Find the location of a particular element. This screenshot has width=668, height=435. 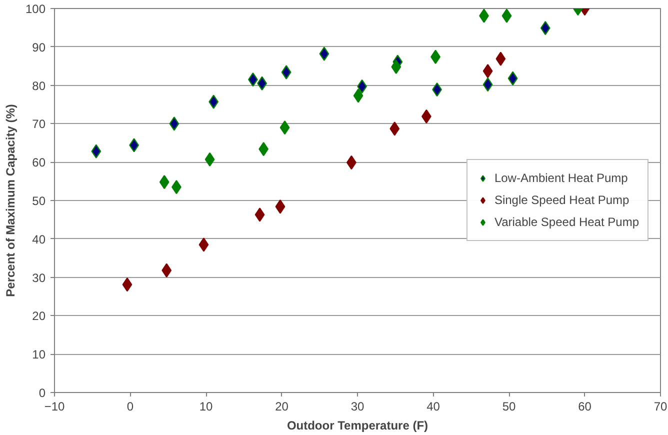

x-tick-label: 0 is located at coordinates (130, 407).